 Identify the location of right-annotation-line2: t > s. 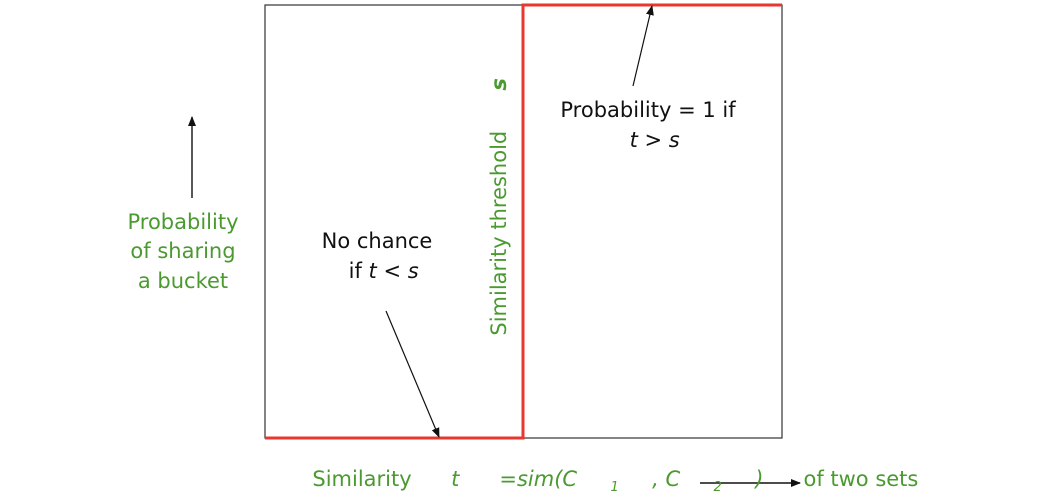
(648, 140).